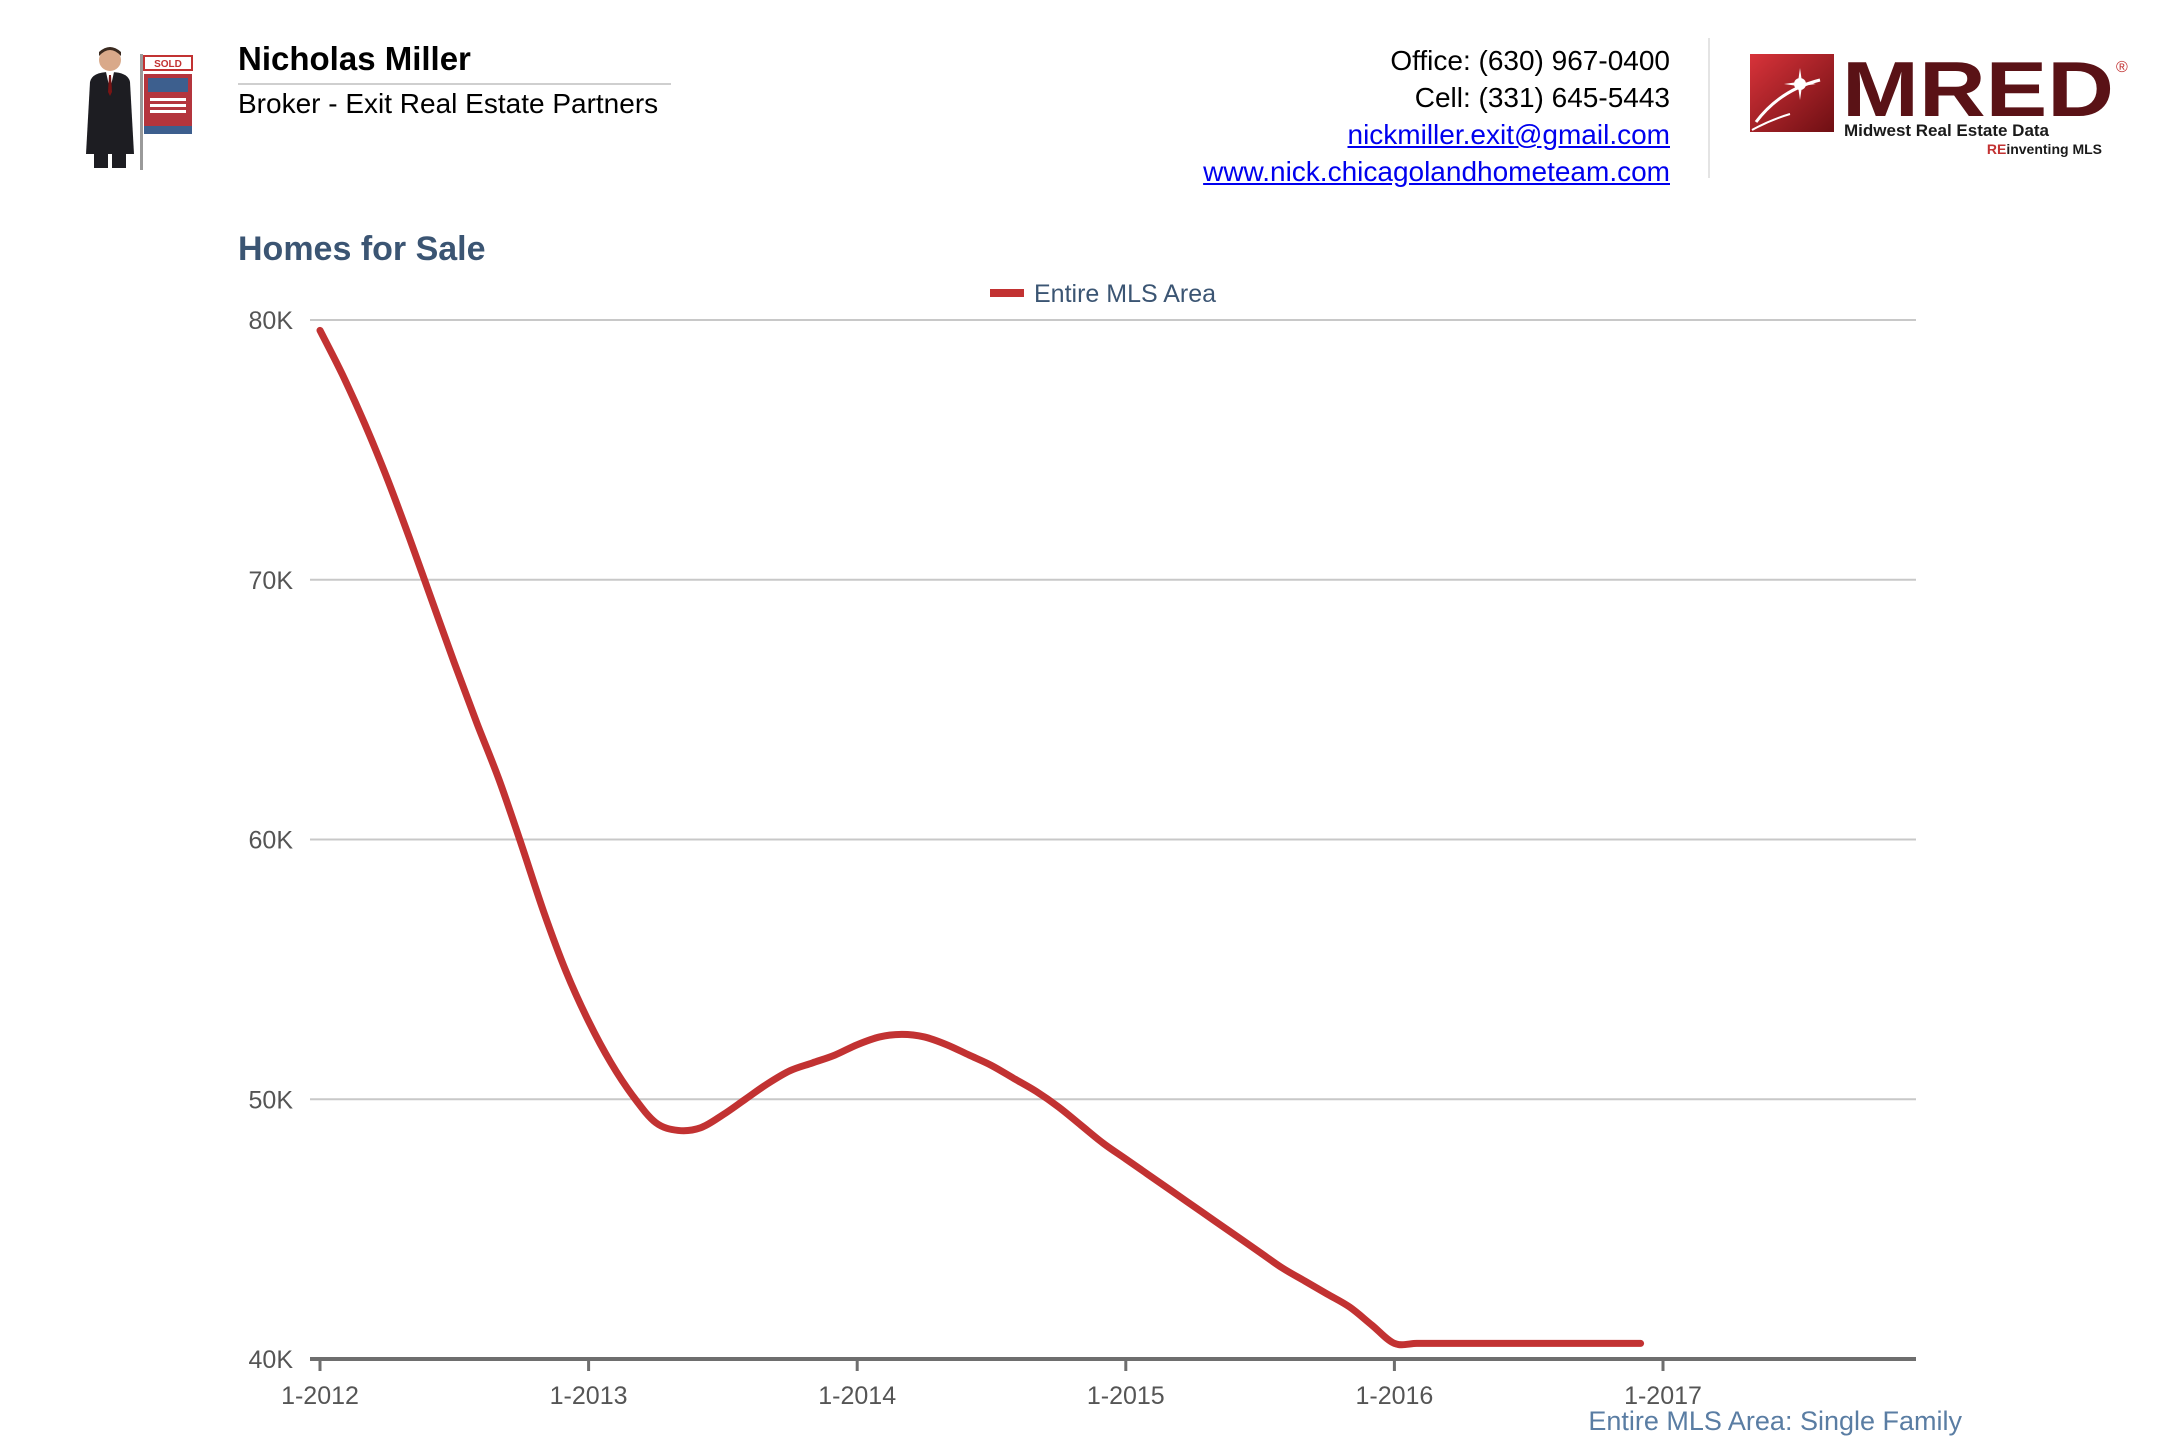  I want to click on website-link: www.nick.chicagolandhometeam.com, so click(1436, 171).